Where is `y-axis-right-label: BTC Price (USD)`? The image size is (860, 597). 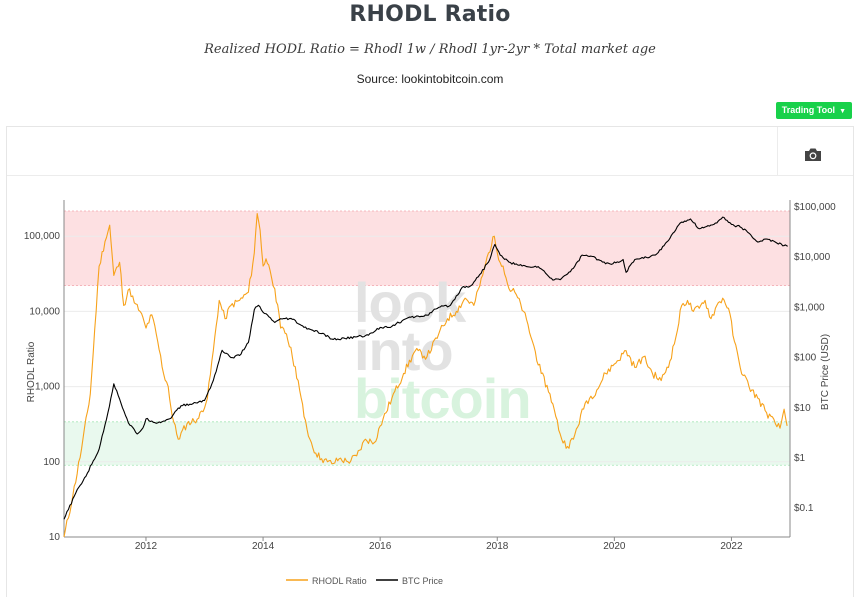
y-axis-right-label: BTC Price (USD) is located at coordinates (825, 372).